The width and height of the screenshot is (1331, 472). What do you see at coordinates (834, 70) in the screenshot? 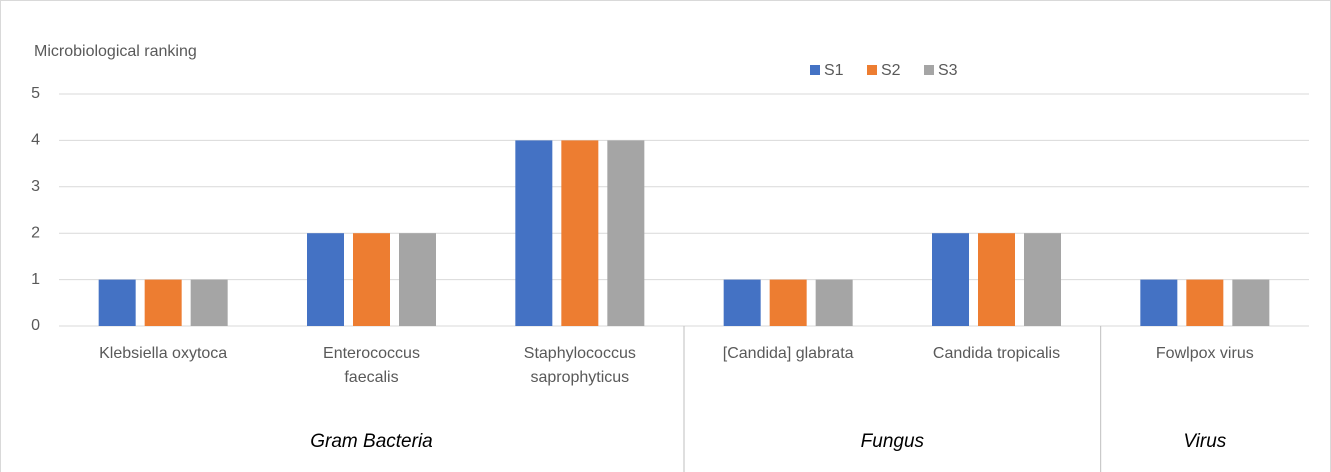
I see `legend-label: S1` at bounding box center [834, 70].